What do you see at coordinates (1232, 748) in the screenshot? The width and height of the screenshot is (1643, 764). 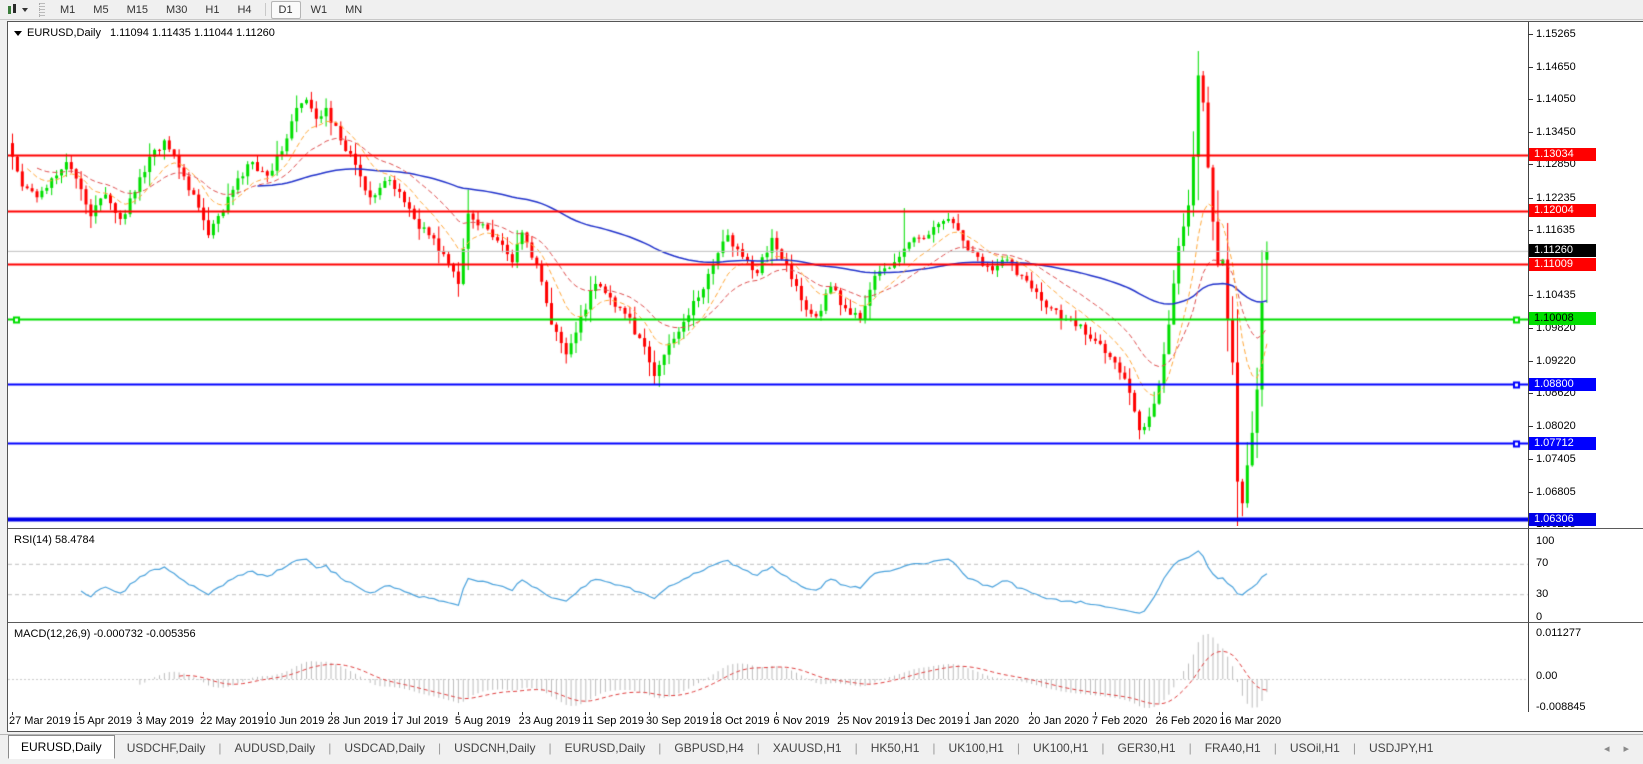 I see `chart-tab-fra40-h1: FRA40,H1` at bounding box center [1232, 748].